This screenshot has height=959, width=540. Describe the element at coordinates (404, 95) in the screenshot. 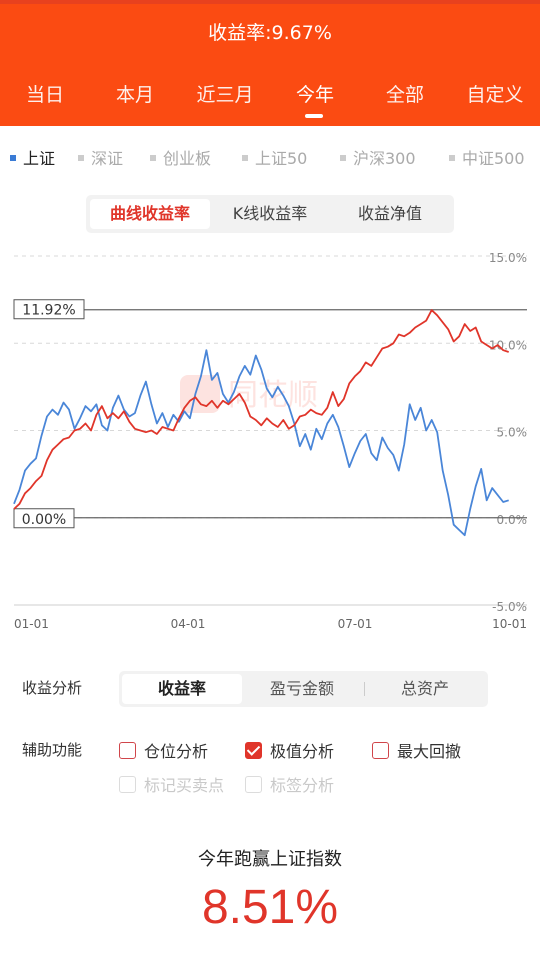

I see `tab-all: 全部` at that location.